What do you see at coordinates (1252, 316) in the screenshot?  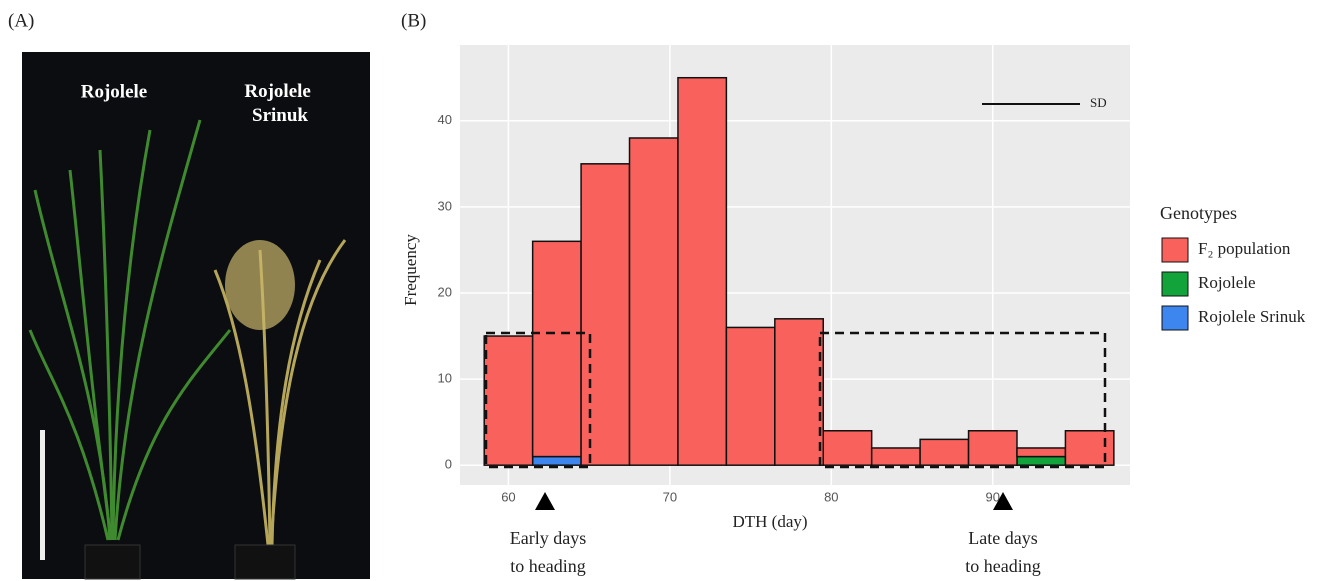 I see `legend-label: Rojolele Srinuk` at bounding box center [1252, 316].